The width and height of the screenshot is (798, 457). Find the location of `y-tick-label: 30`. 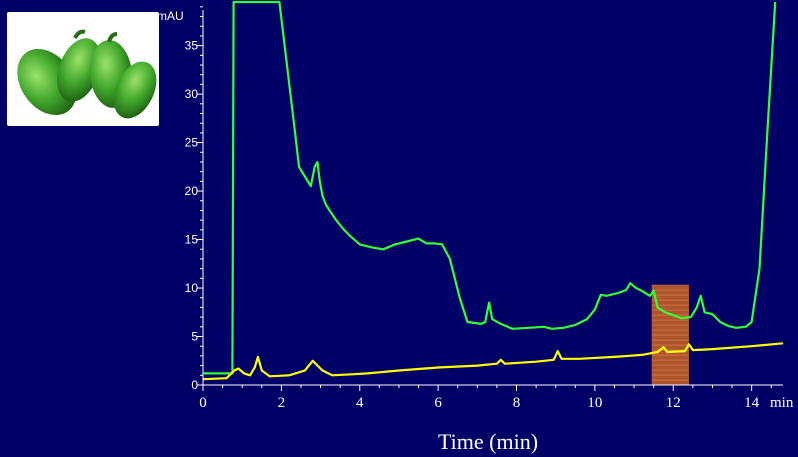

y-tick-label: 30 is located at coordinates (192, 94).